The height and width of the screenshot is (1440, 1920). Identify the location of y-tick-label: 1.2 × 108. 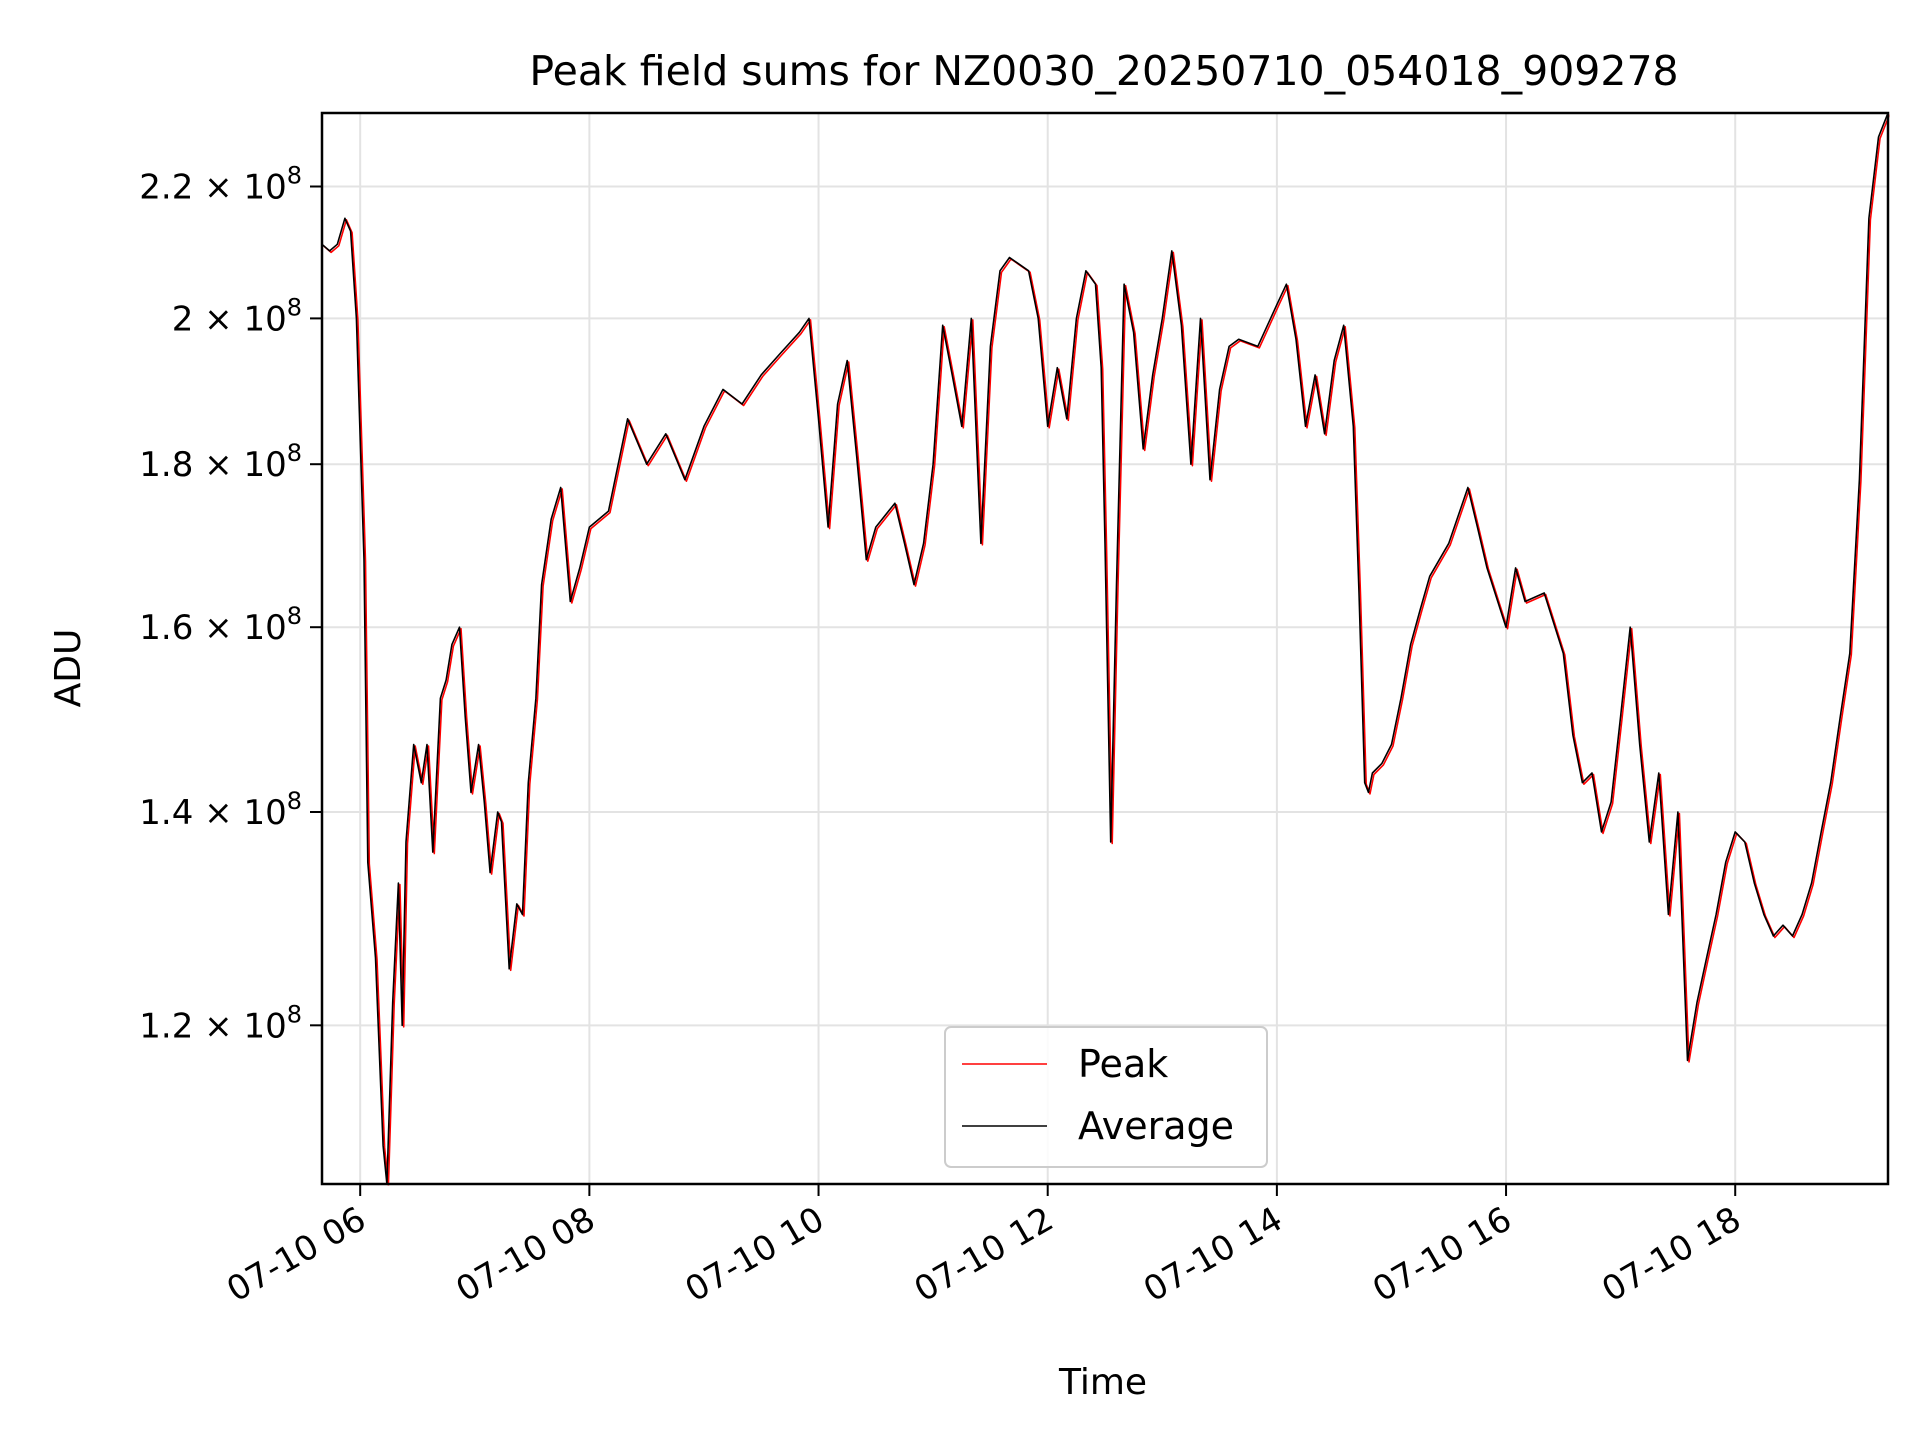
(220, 1023).